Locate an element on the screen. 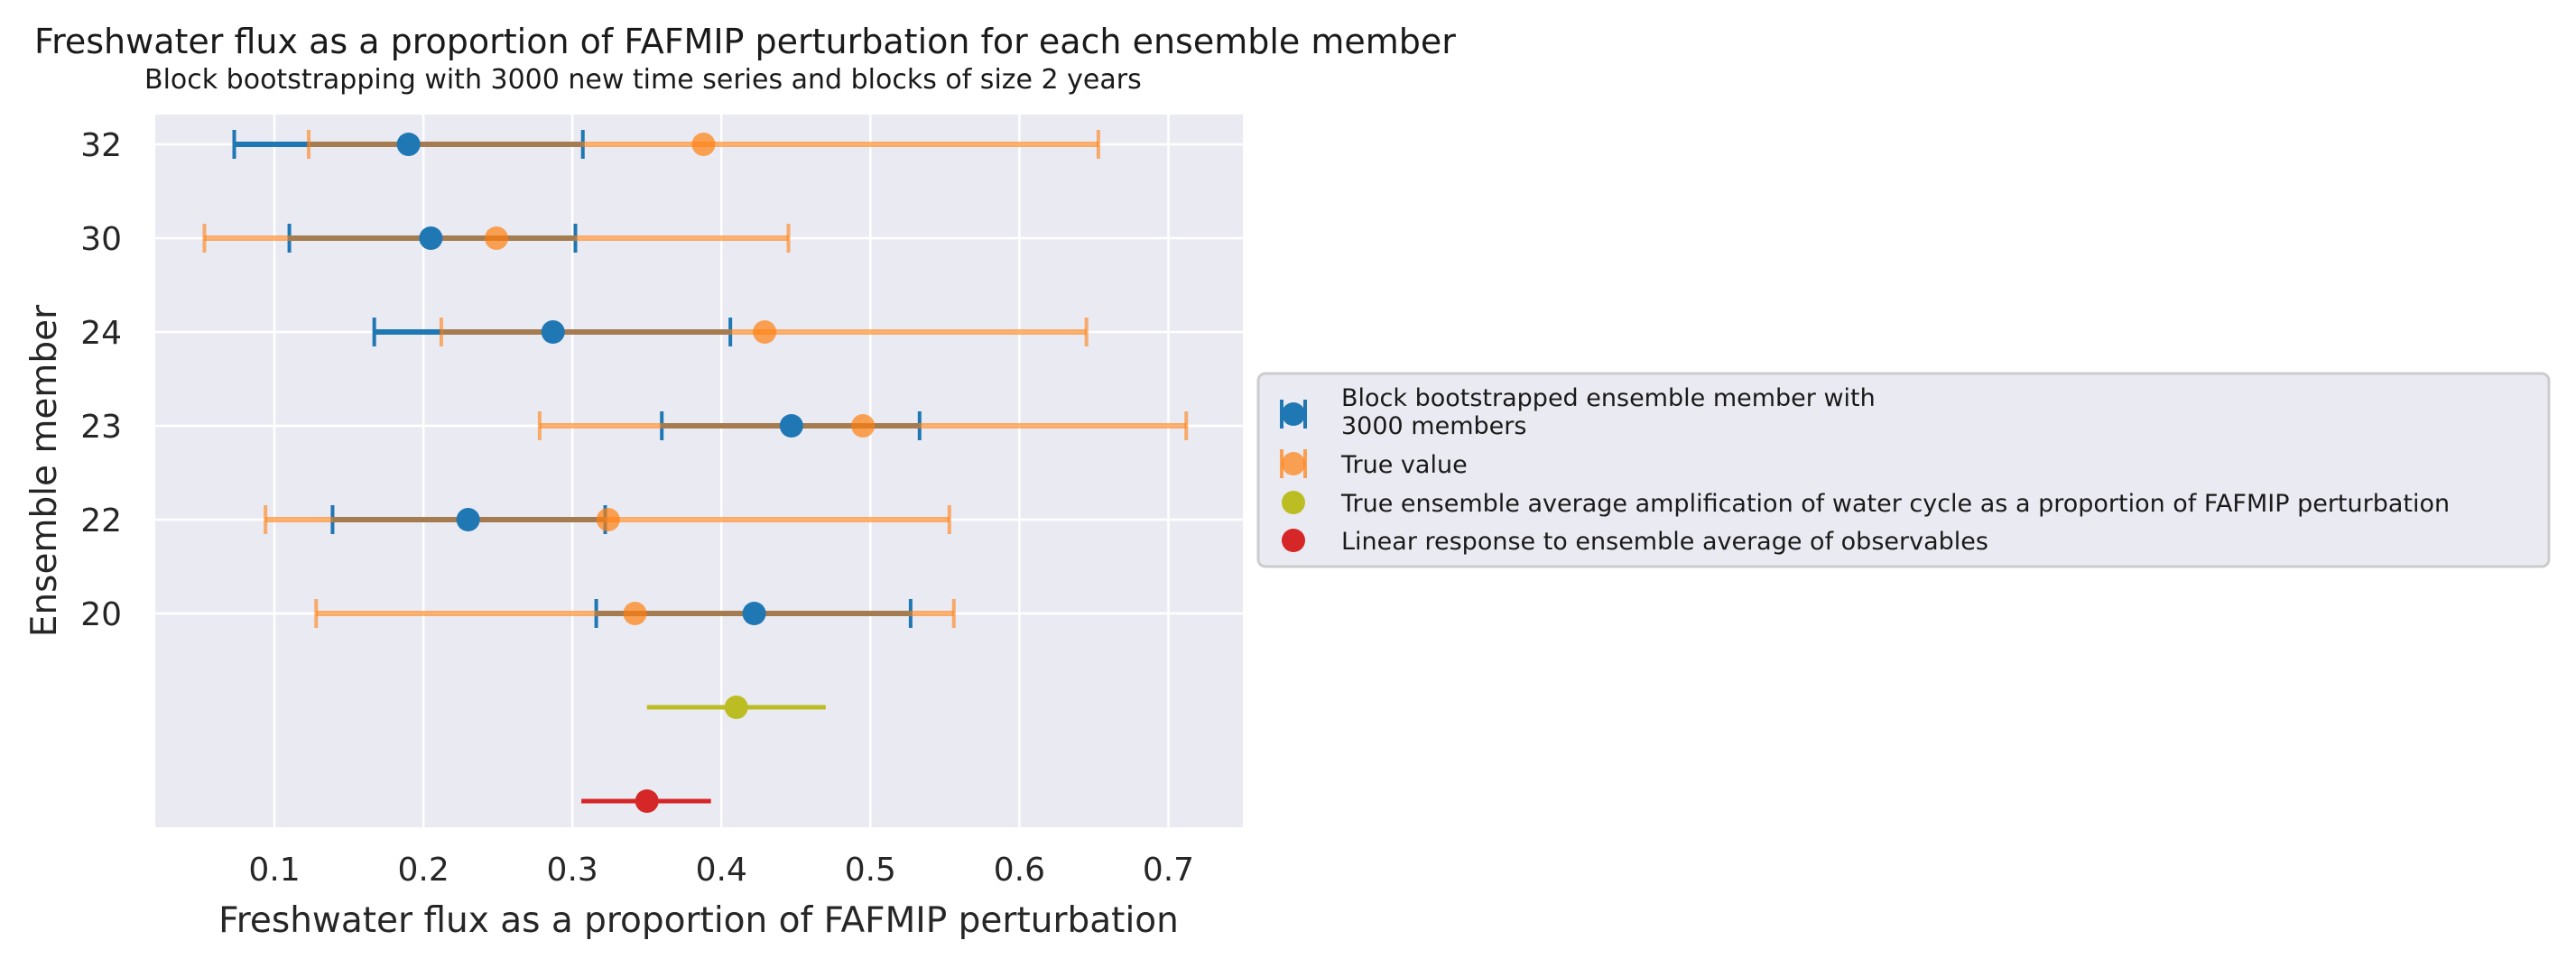 This screenshot has height=968, width=2576. y-tick-label: 30 is located at coordinates (101, 239).